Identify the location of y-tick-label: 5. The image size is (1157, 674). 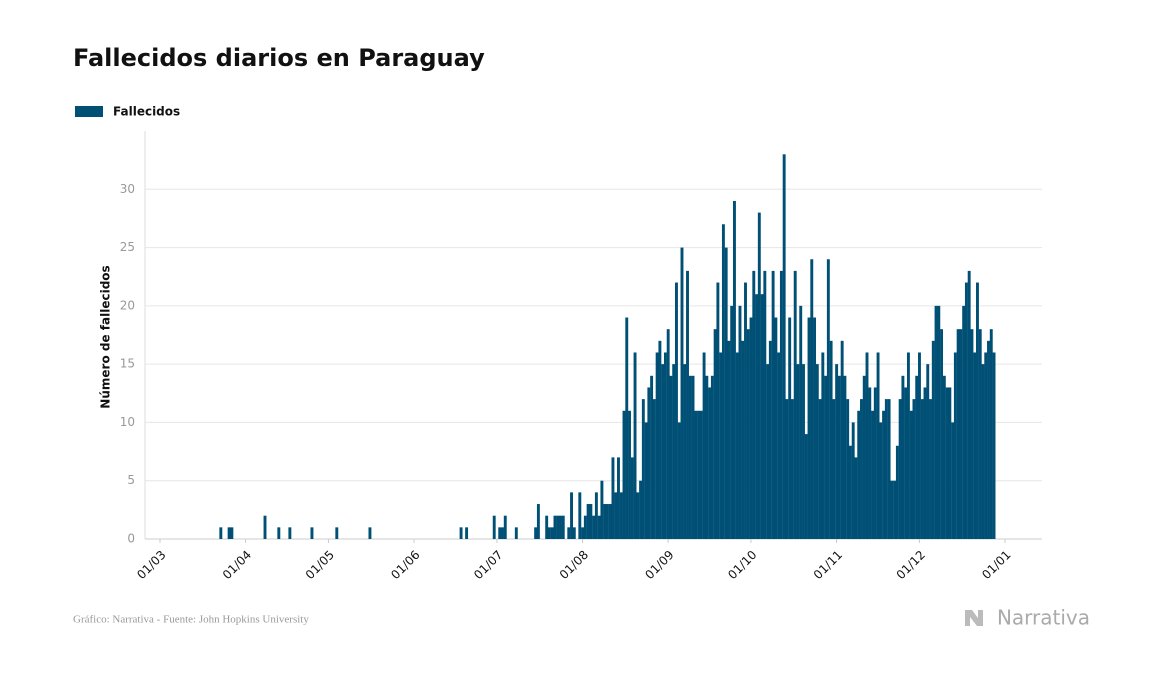
(131, 480).